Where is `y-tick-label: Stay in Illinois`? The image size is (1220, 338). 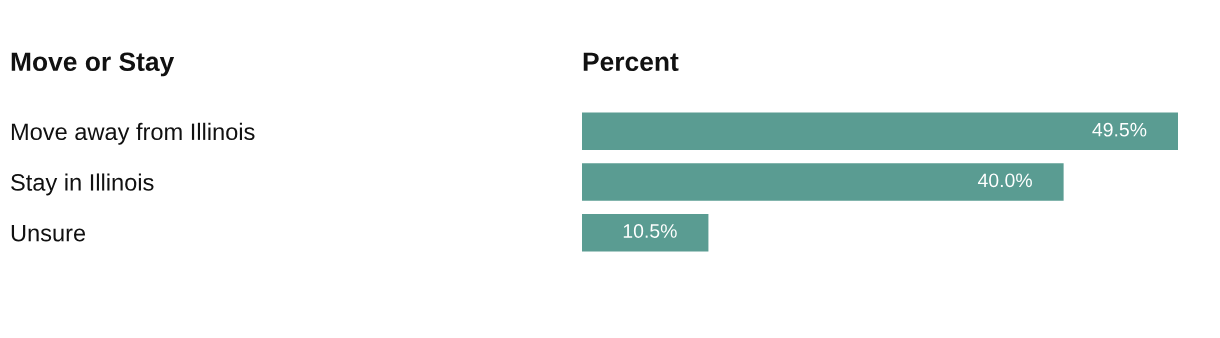
y-tick-label: Stay in Illinois is located at coordinates (82, 184).